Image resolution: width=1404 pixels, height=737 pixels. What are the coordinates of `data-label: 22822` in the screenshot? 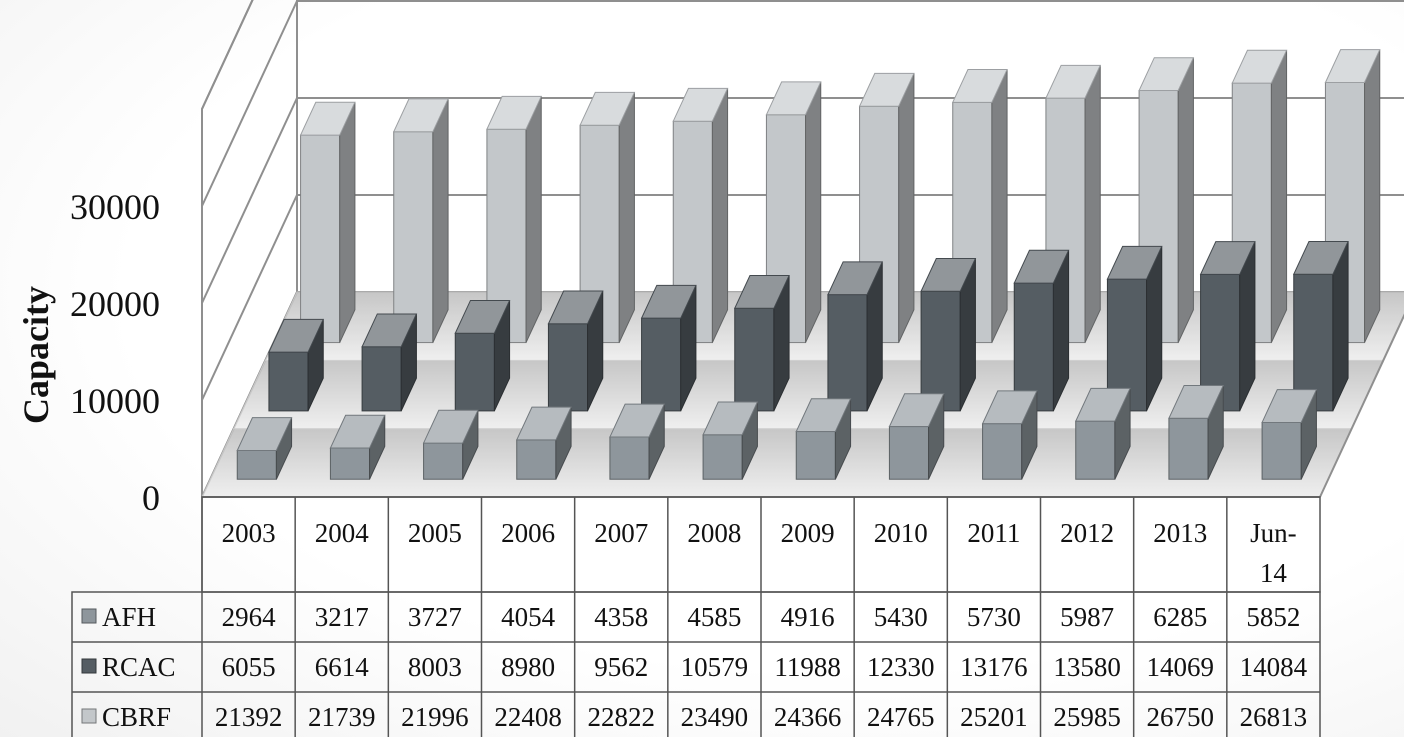 It's located at (622, 717).